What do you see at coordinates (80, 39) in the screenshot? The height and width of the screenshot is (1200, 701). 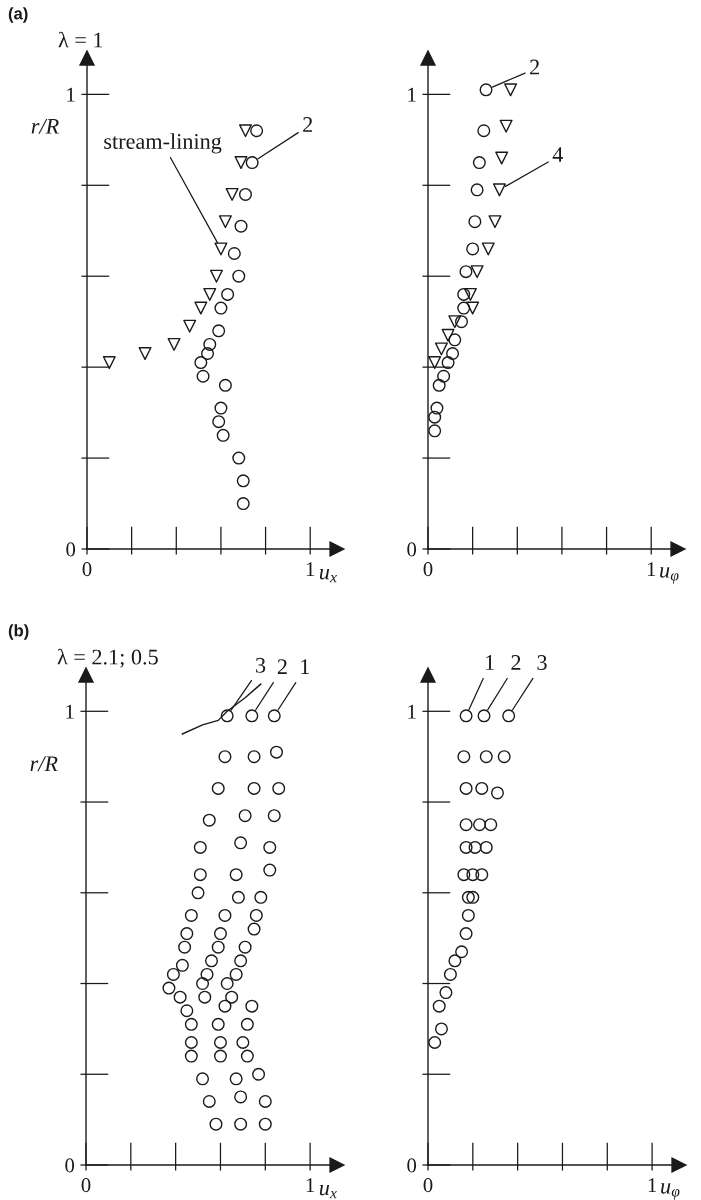 I see `chart-subtitle: λ = 1` at bounding box center [80, 39].